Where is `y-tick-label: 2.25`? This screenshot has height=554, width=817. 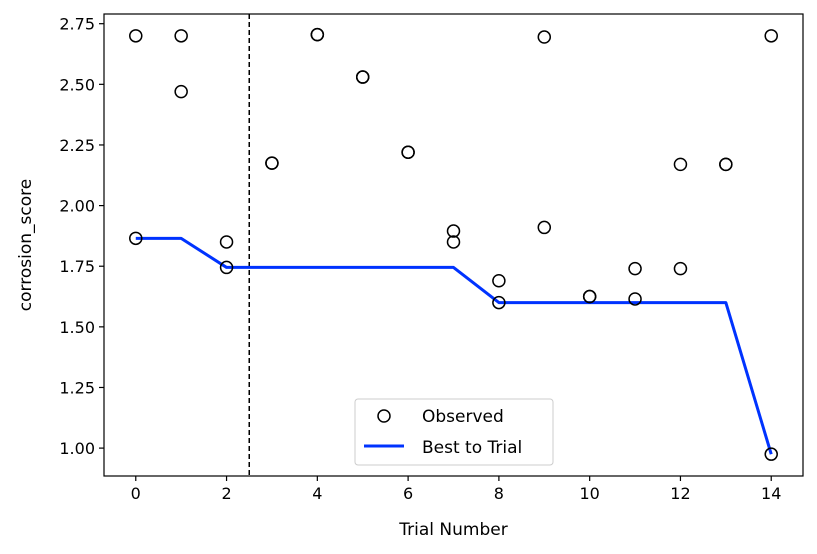 y-tick-label: 2.25 is located at coordinates (77, 145).